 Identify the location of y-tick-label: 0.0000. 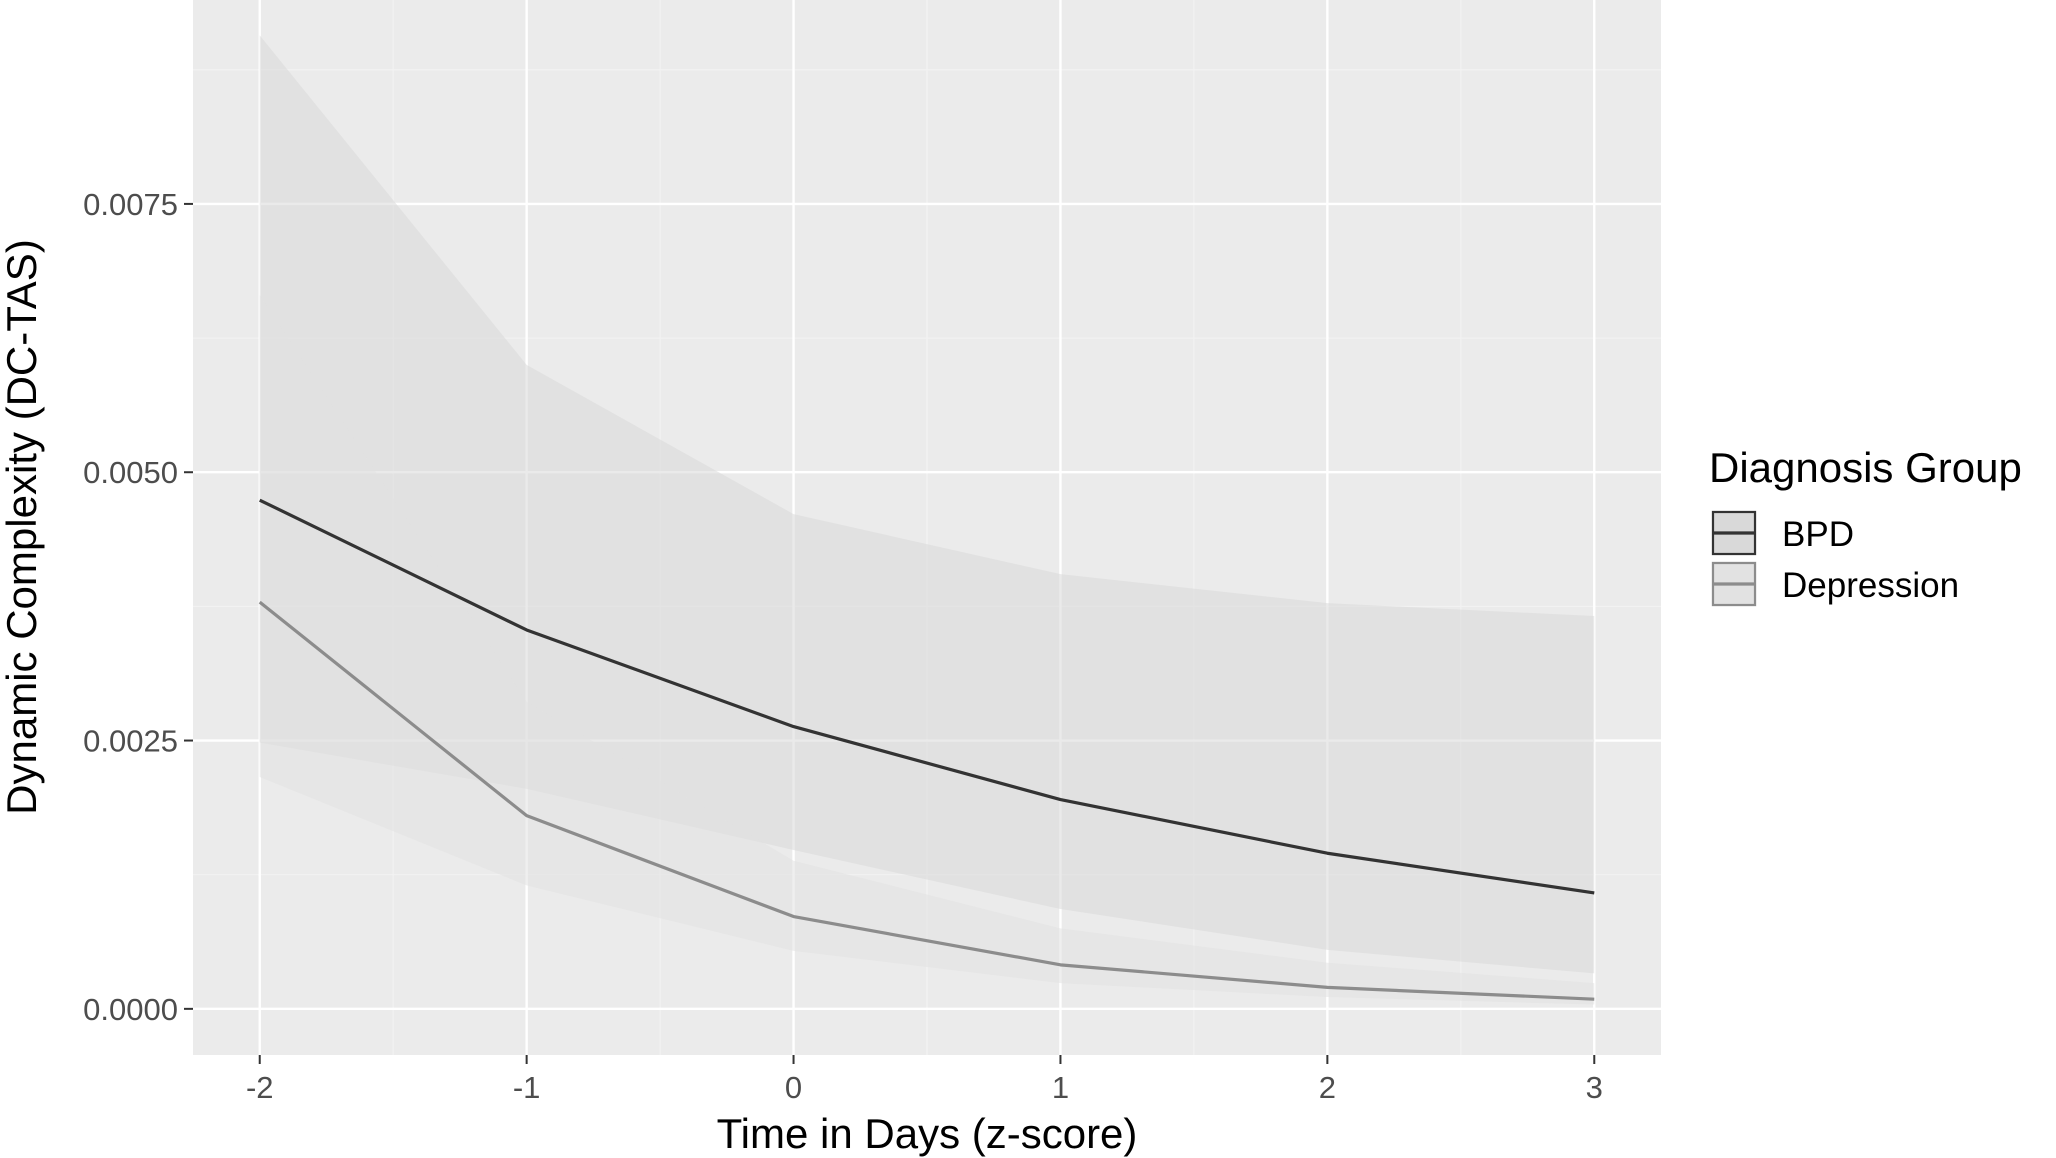
(130, 1009).